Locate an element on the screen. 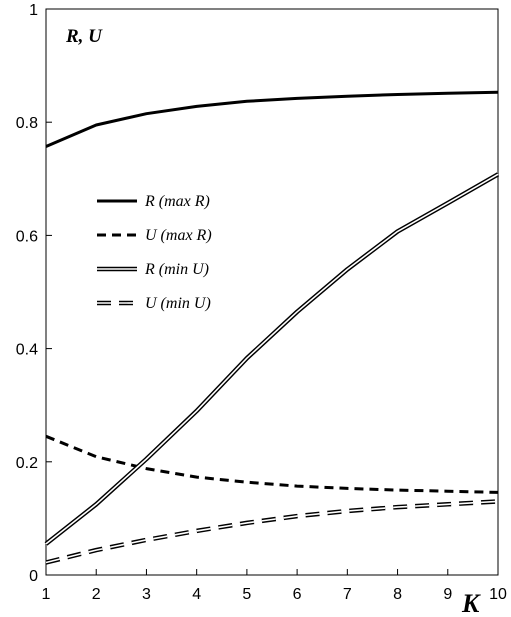 Image resolution: width=511 pixels, height=617 pixels. x-tick-label: 8 is located at coordinates (397, 594).